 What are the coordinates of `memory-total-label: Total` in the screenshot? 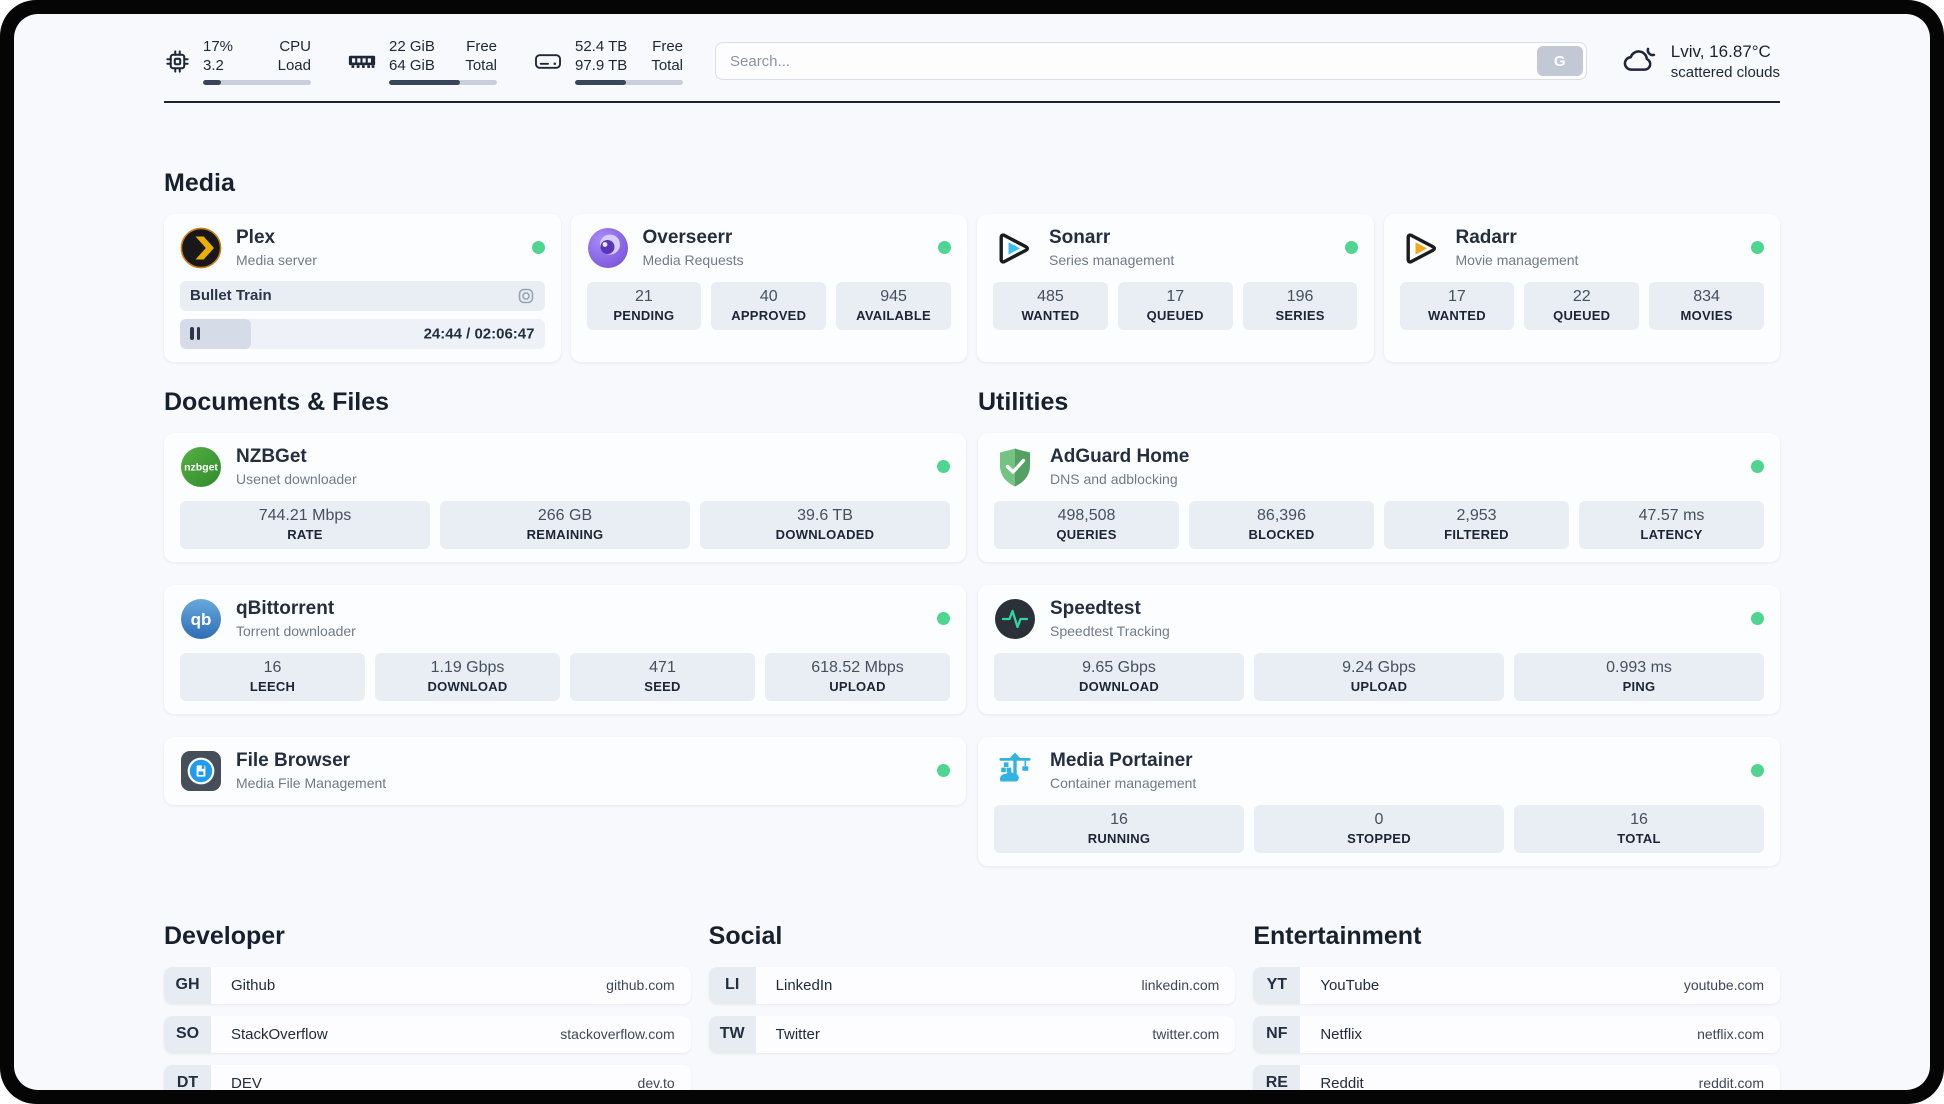 It's located at (481, 65).